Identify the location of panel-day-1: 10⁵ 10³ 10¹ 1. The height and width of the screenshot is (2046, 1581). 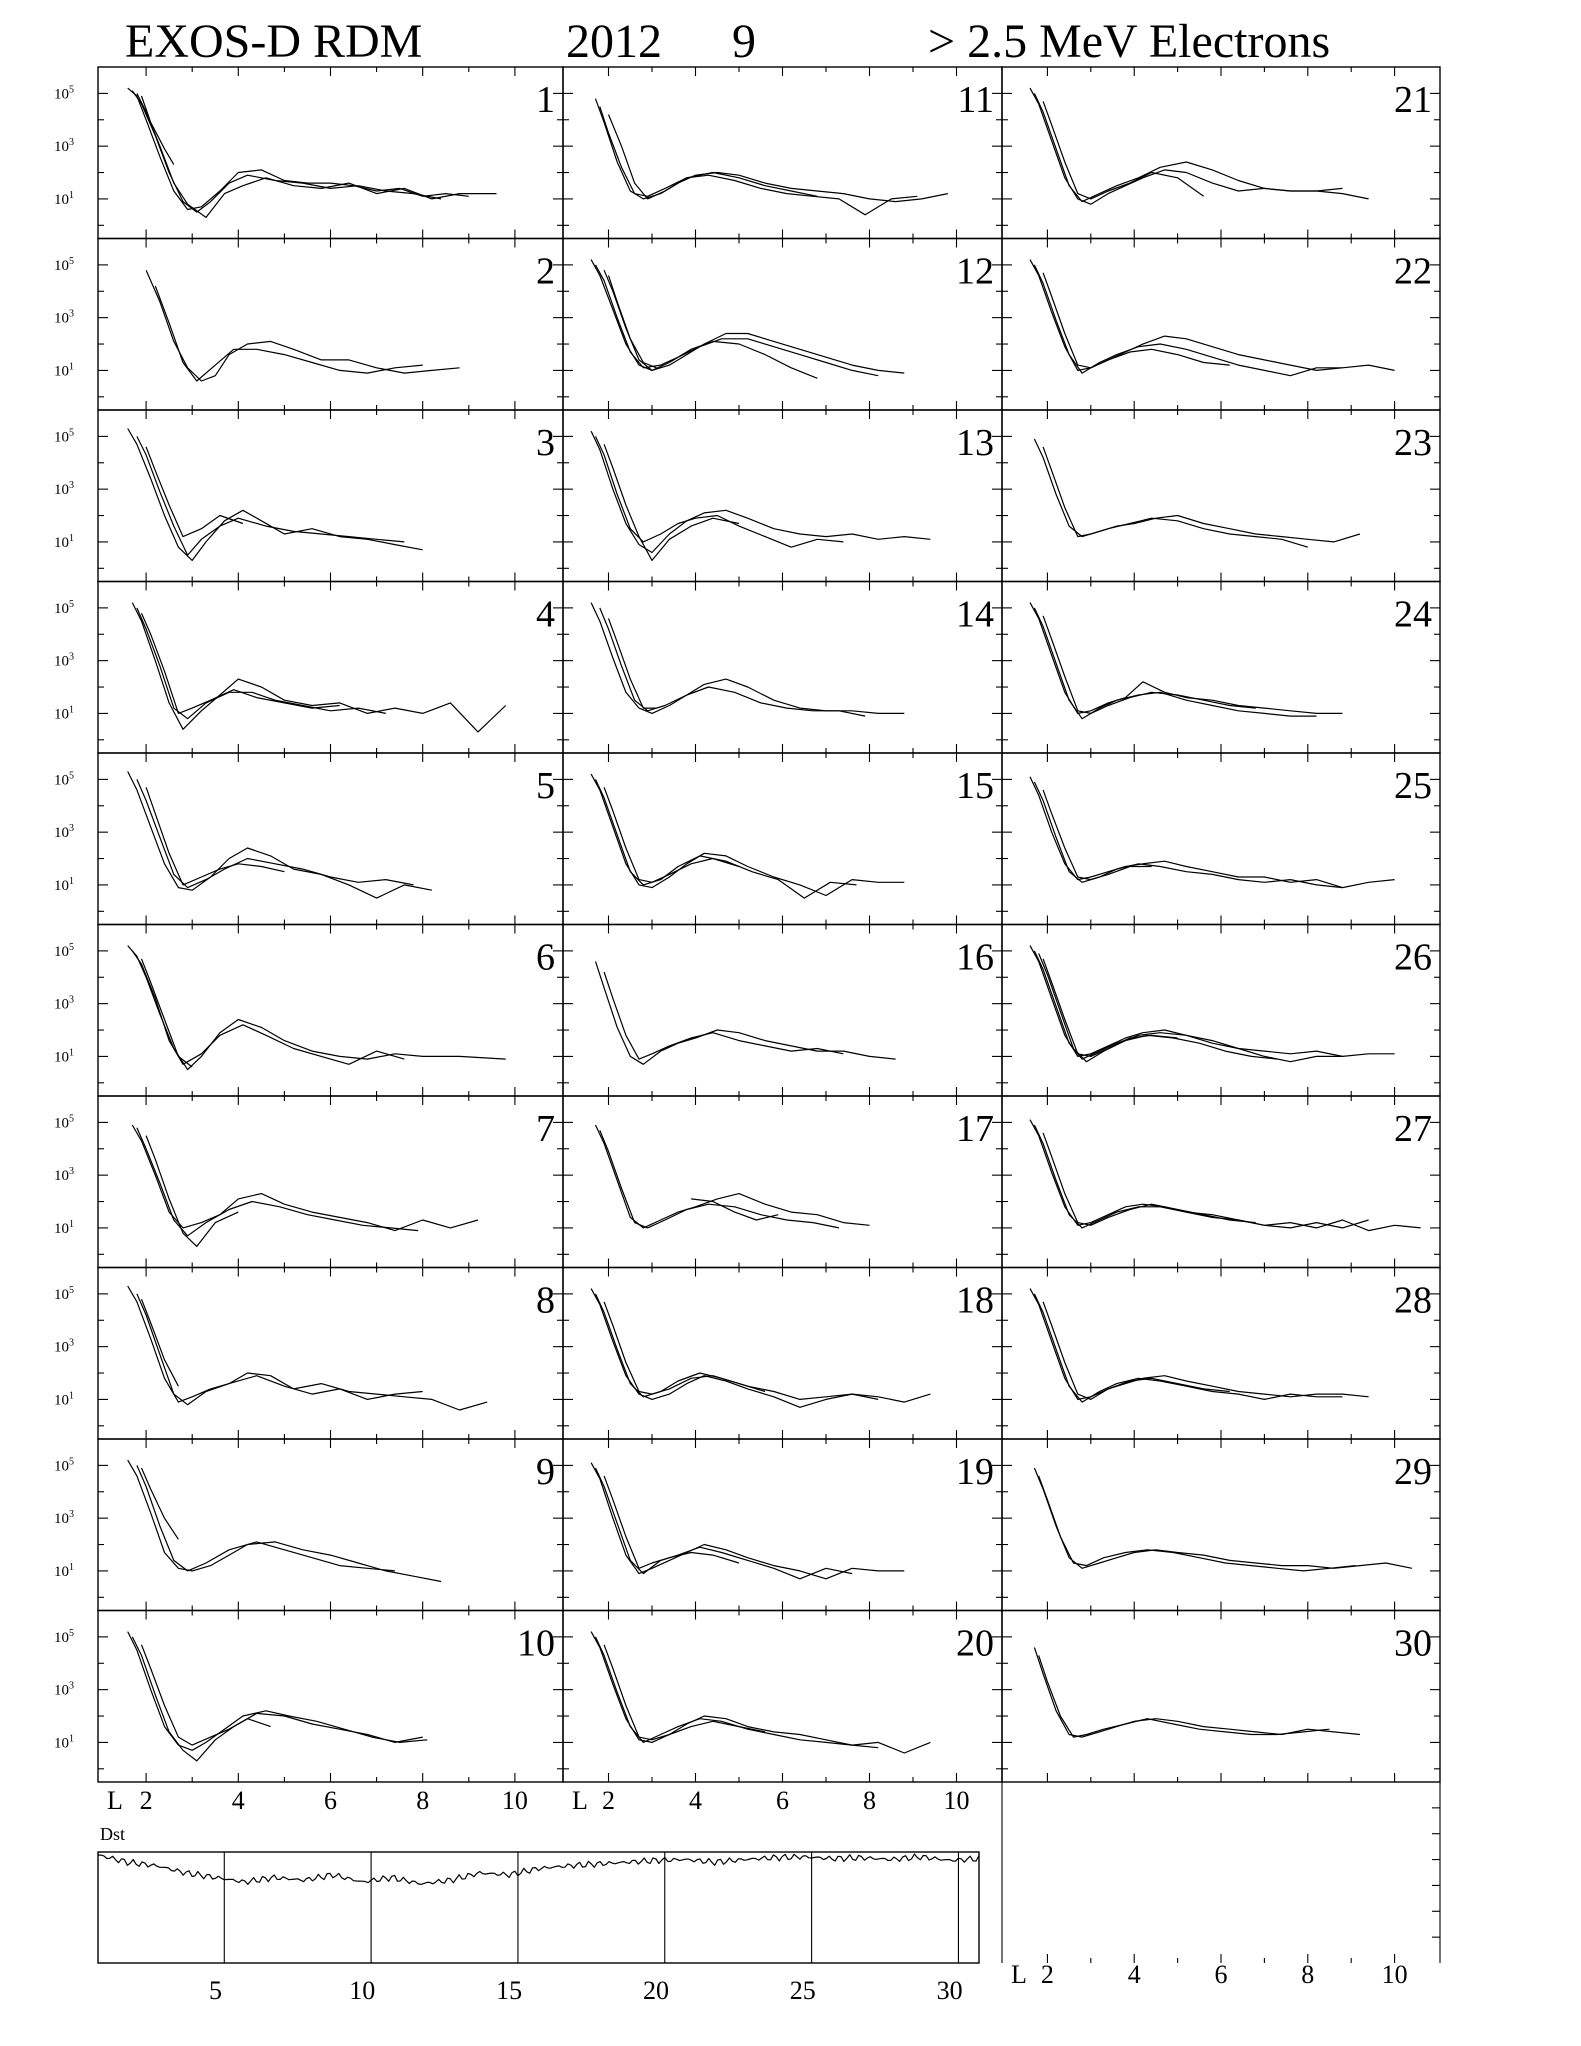
(309, 153).